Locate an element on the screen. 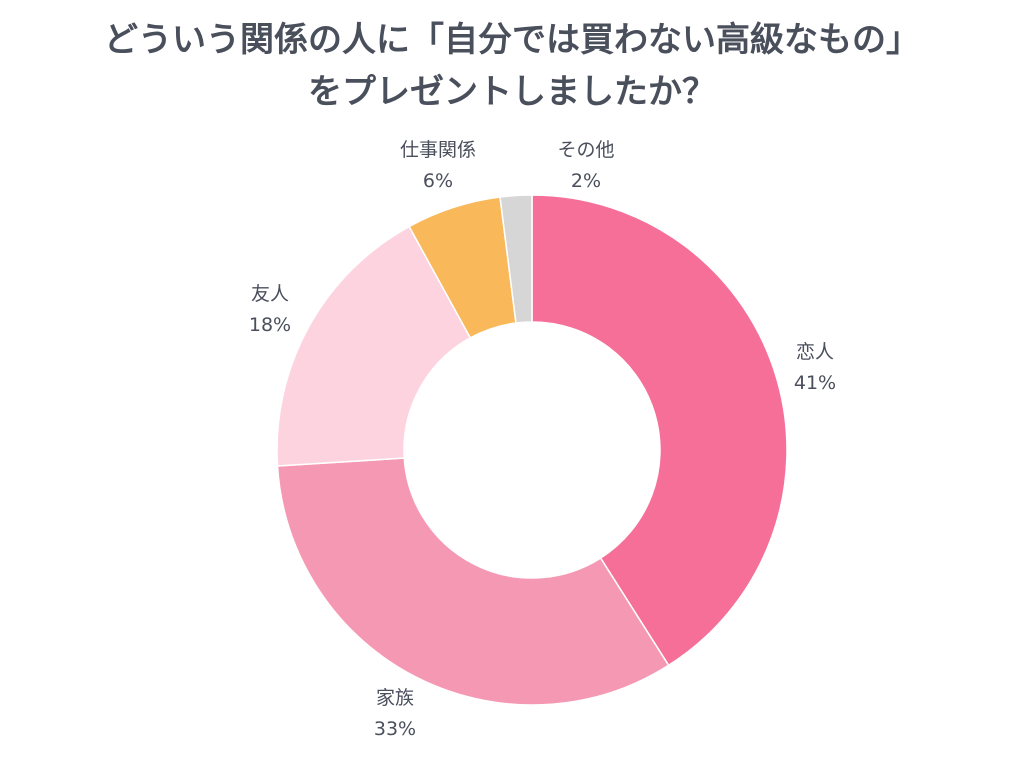  slice-label-value: 2% is located at coordinates (586, 181).